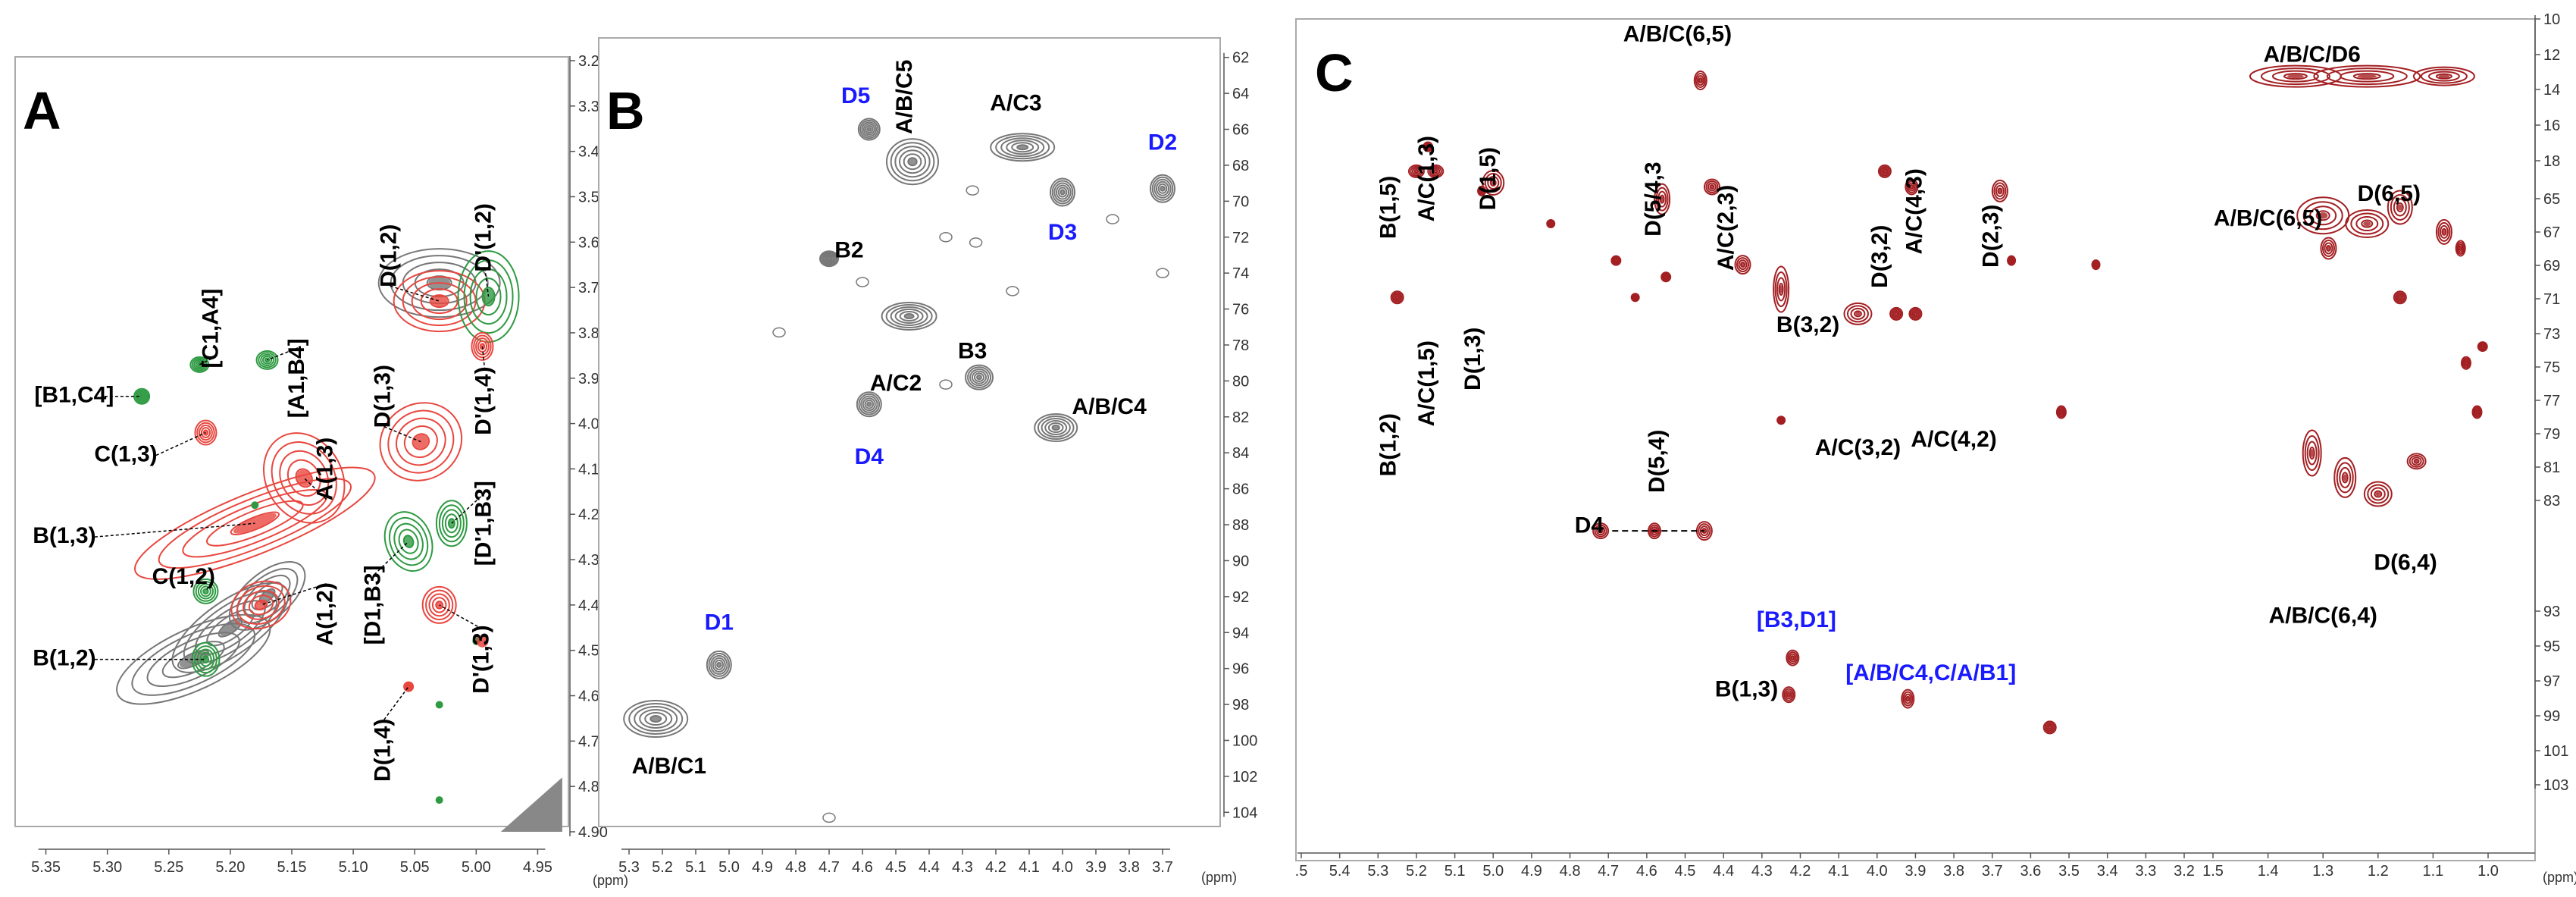 The image size is (2576, 897). I want to click on peak-methyl-10-core, so click(2378, 494).